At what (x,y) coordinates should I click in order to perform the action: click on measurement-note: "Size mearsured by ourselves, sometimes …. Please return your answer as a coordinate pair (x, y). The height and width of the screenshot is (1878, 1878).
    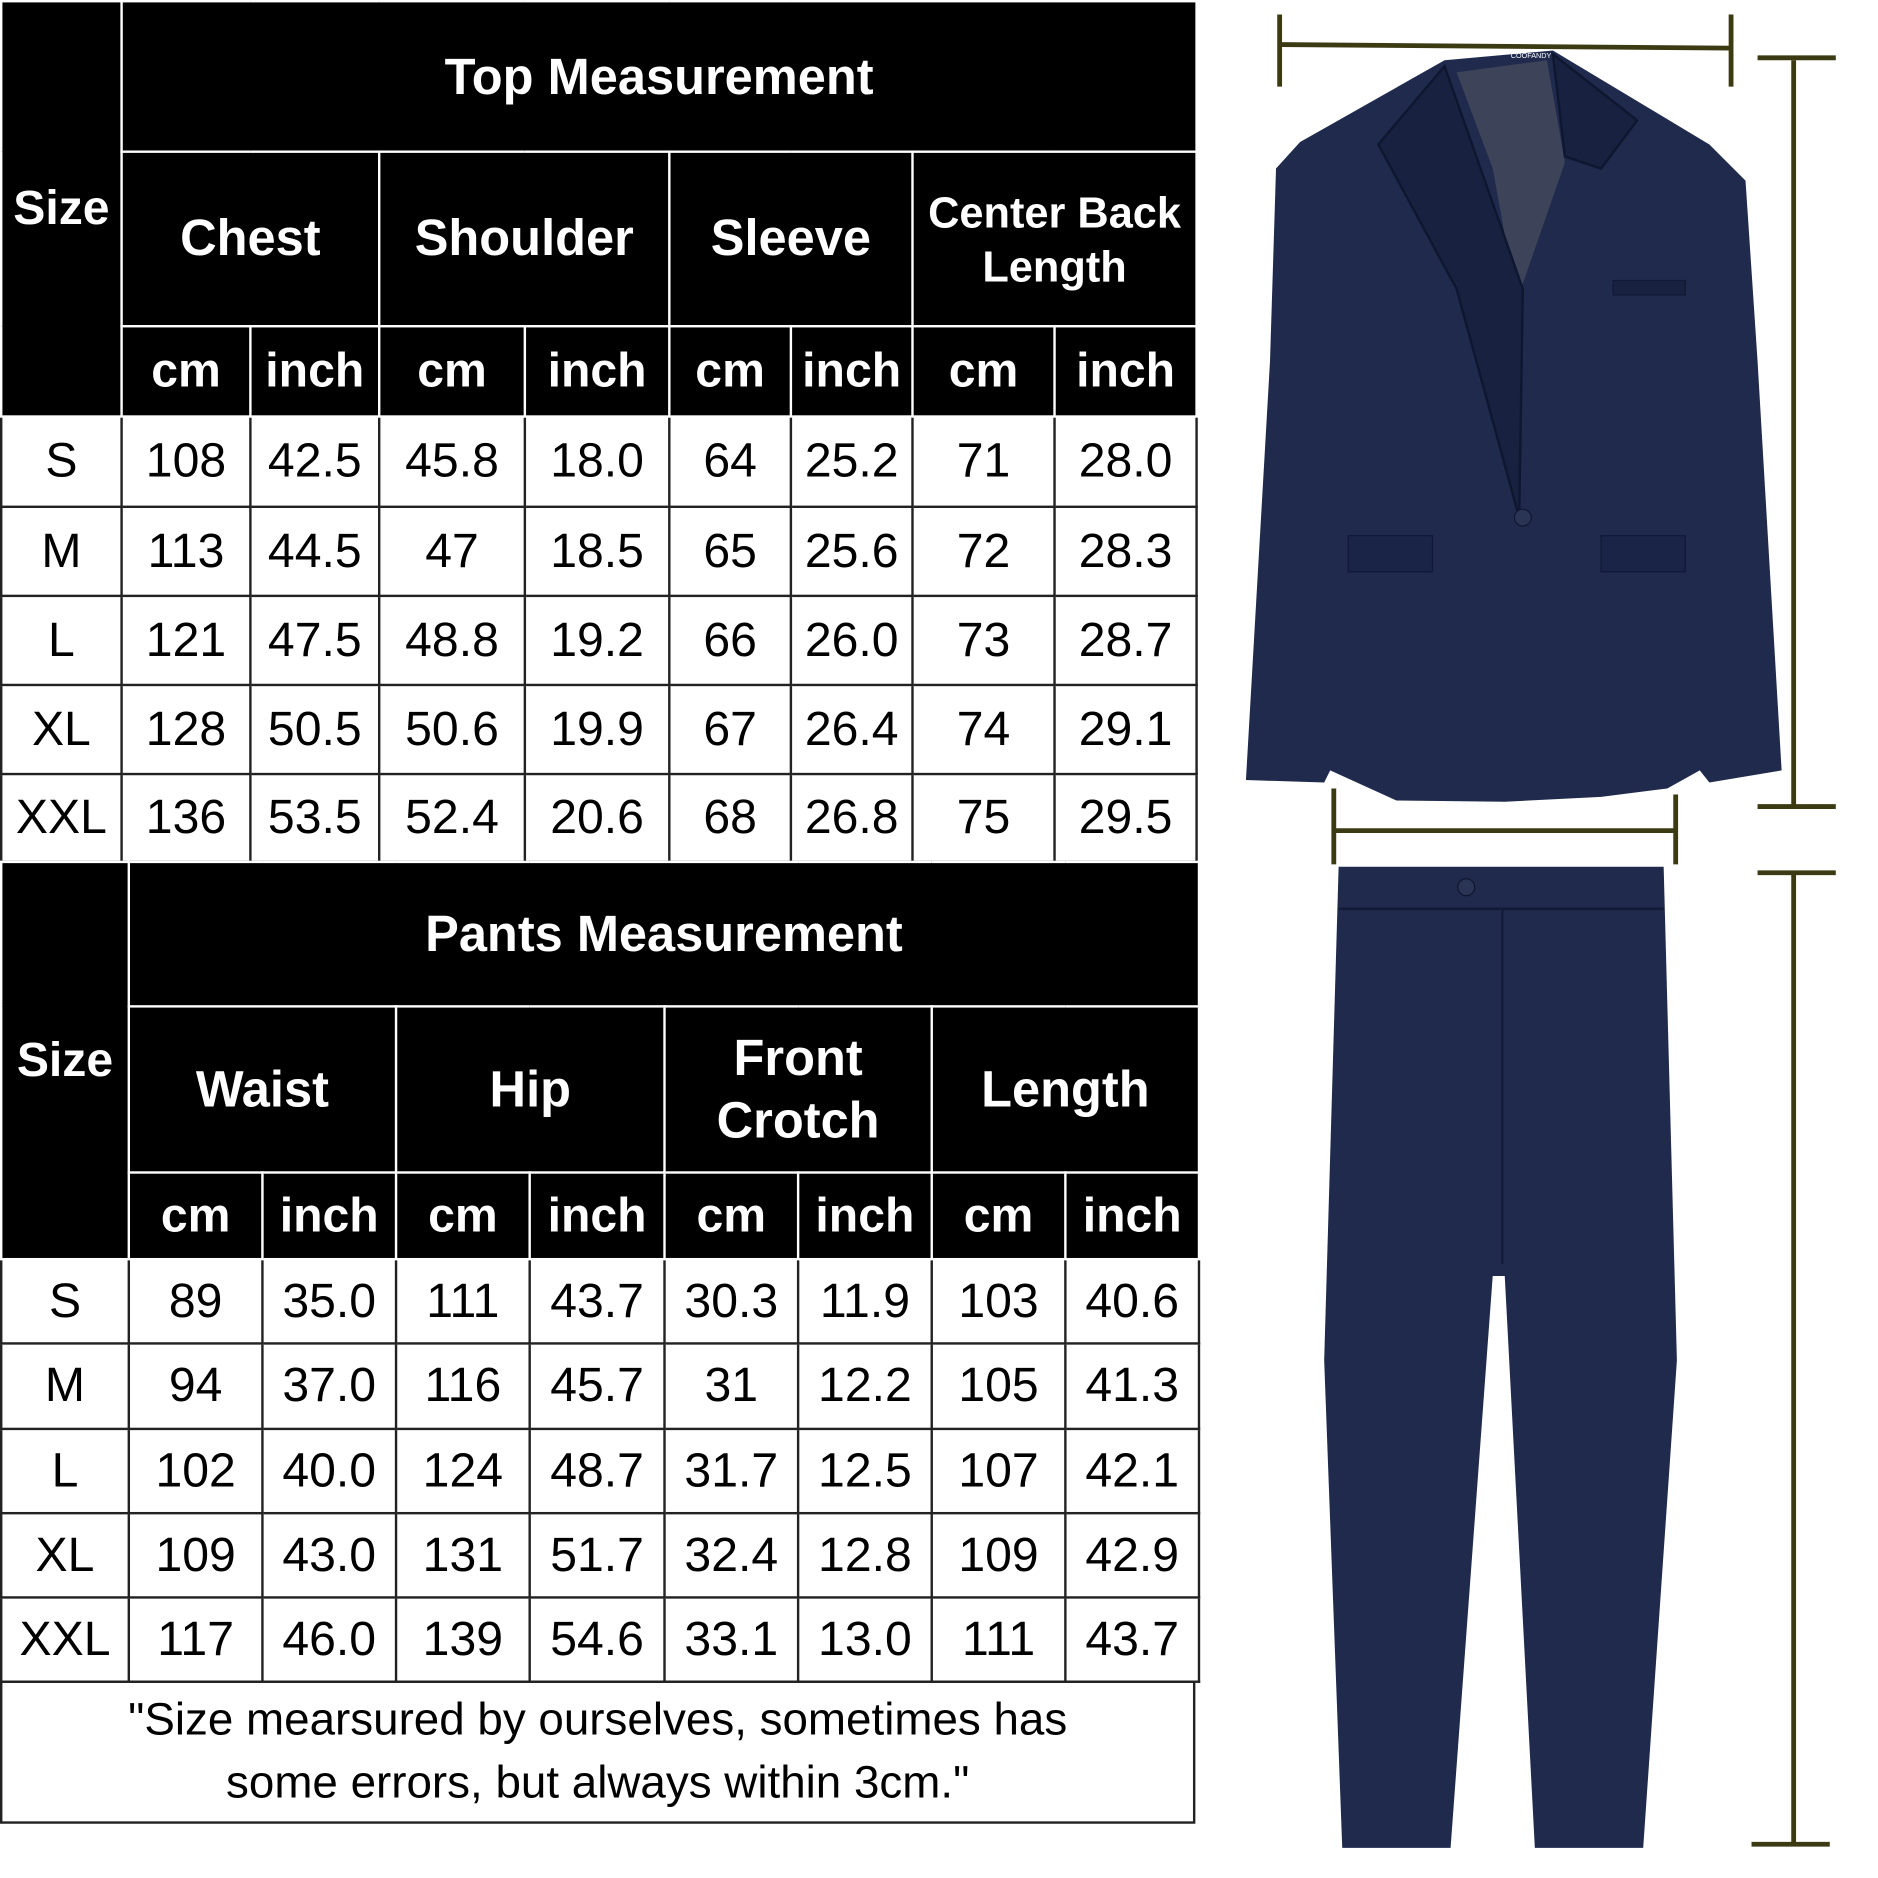
    Looking at the image, I should click on (598, 1752).